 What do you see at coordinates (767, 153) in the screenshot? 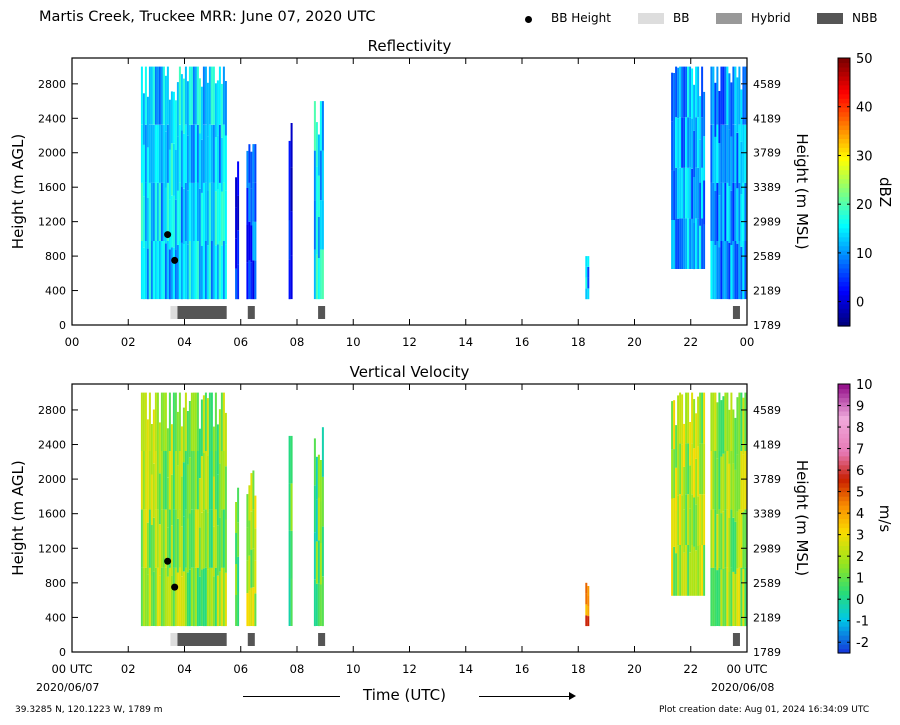
I see `y2-tick-label: 3789` at bounding box center [767, 153].